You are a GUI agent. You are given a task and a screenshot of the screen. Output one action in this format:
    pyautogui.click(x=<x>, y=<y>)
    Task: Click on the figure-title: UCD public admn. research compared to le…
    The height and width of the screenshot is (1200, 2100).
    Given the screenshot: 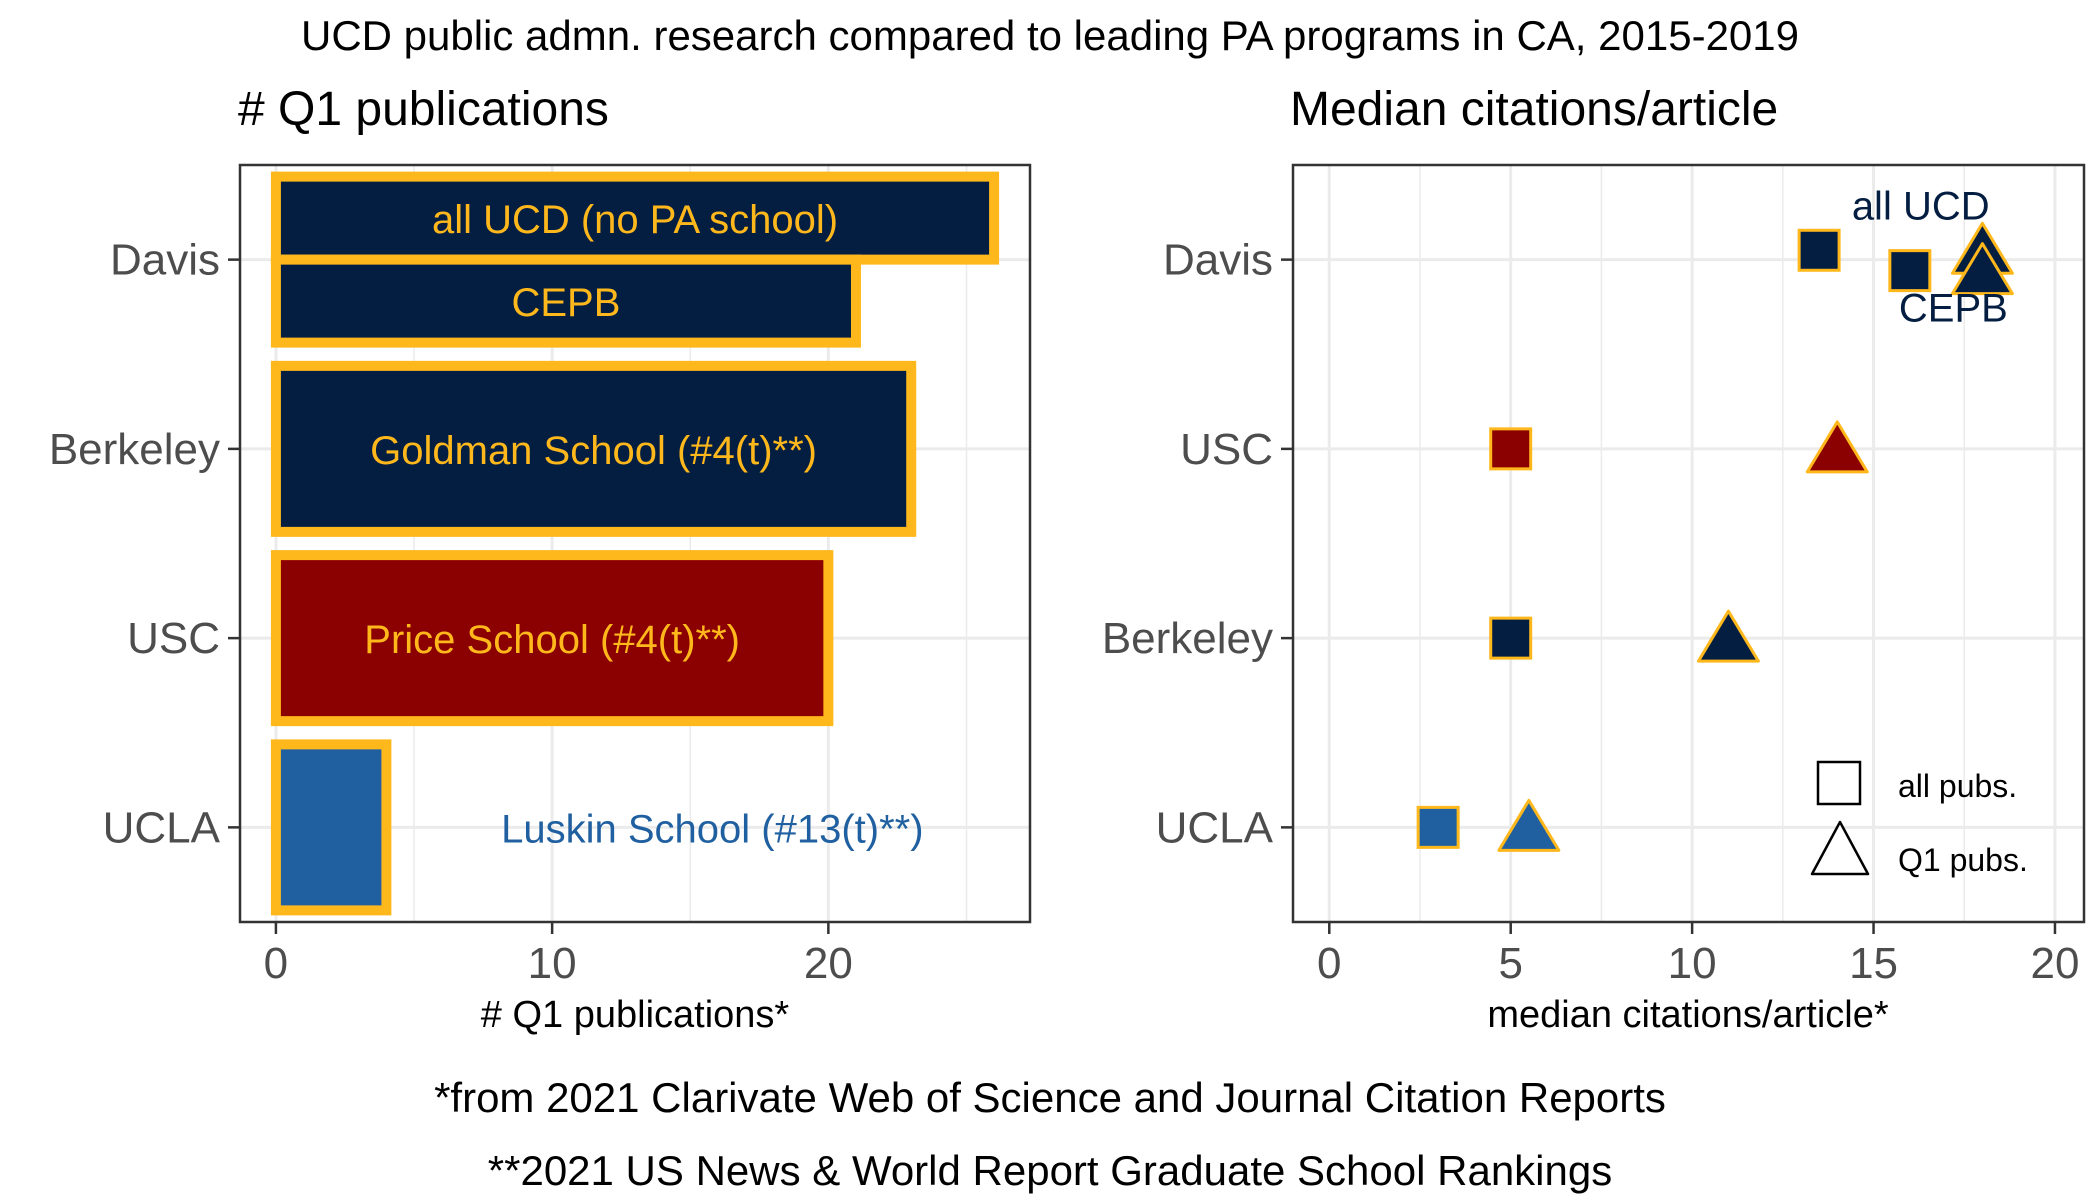 What is the action you would take?
    pyautogui.click(x=1050, y=35)
    